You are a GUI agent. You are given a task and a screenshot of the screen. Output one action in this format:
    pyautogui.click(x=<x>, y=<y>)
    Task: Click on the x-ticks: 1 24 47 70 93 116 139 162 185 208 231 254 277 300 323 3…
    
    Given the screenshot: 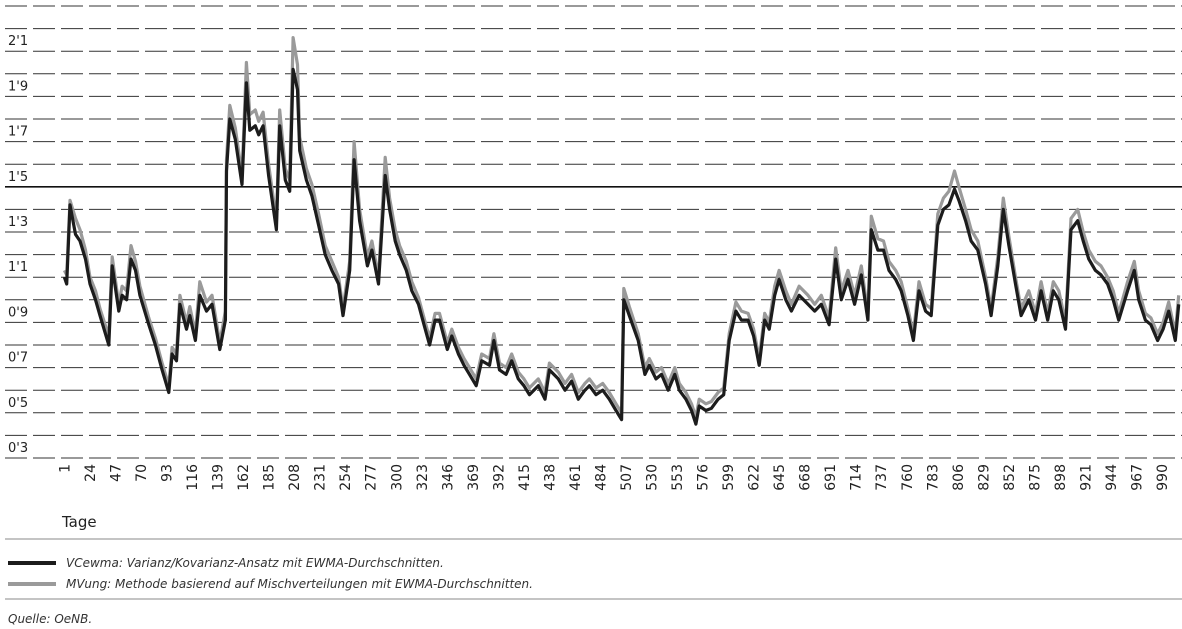 What is the action you would take?
    pyautogui.click(x=614, y=477)
    